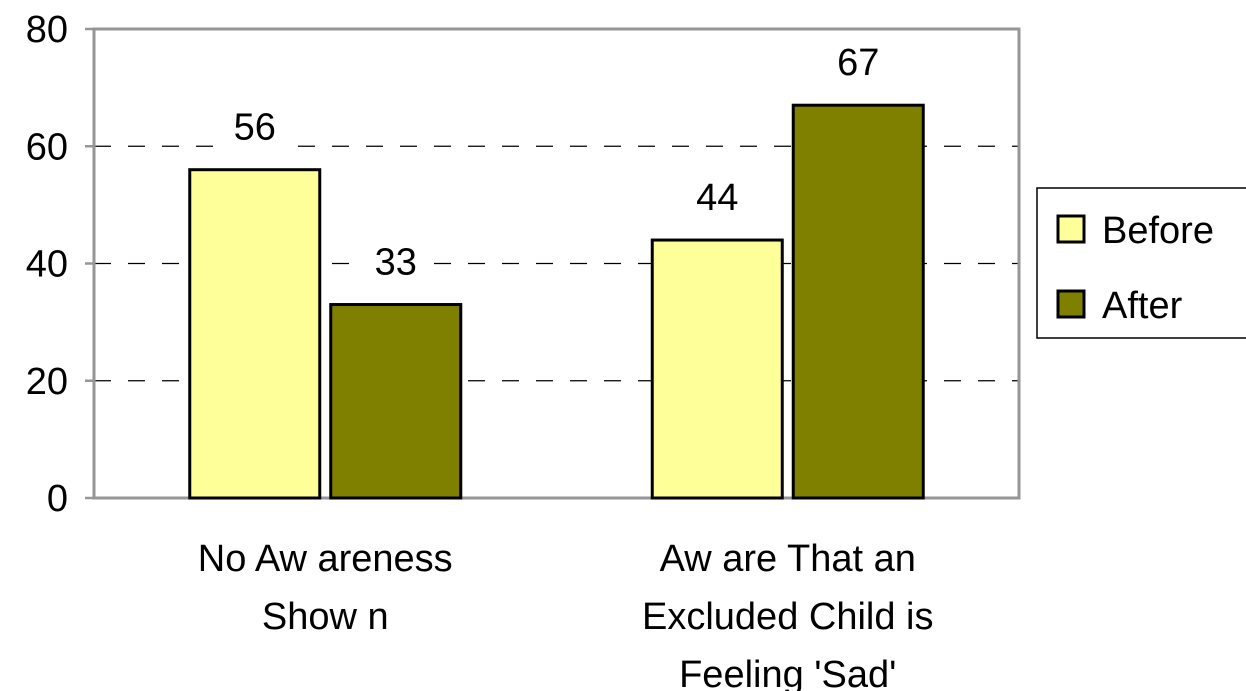  What do you see at coordinates (47, 382) in the screenshot?
I see `y-tick-label: 20` at bounding box center [47, 382].